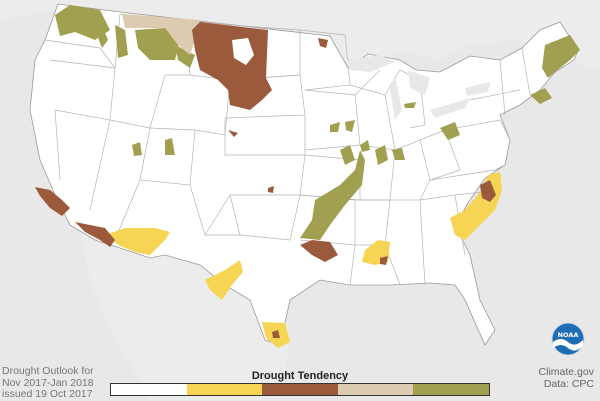 Image resolution: width=600 pixels, height=401 pixels. What do you see at coordinates (224, 389) in the screenshot?
I see `legend-swatch-development` at bounding box center [224, 389].